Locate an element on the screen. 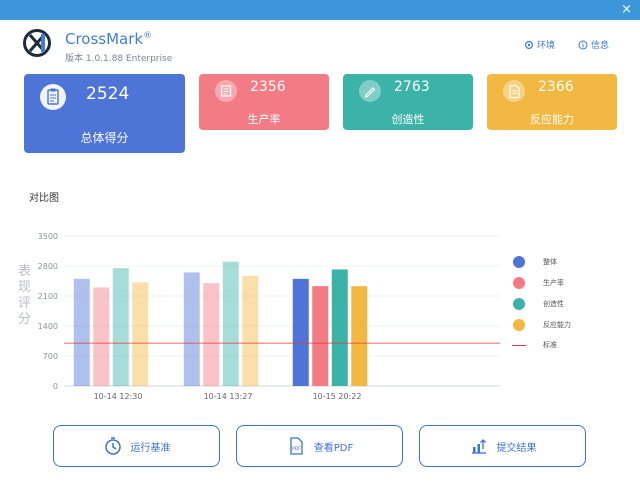 The width and height of the screenshot is (640, 485). total-score-value: 2524 is located at coordinates (108, 94).